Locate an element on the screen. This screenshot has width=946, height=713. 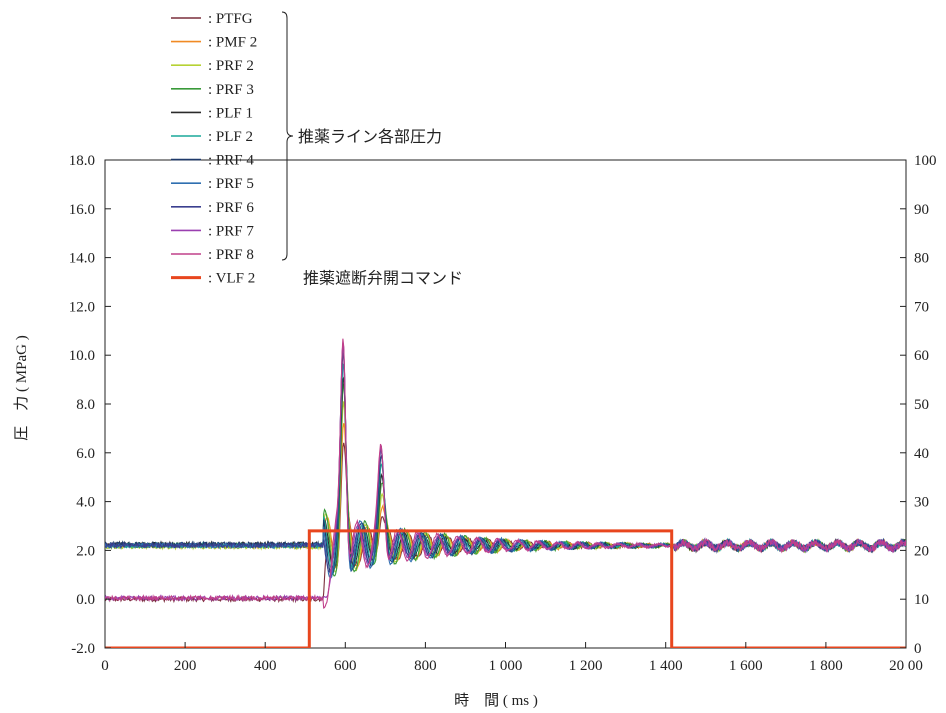
y-tick-label: 14.0 is located at coordinates (82, 259).